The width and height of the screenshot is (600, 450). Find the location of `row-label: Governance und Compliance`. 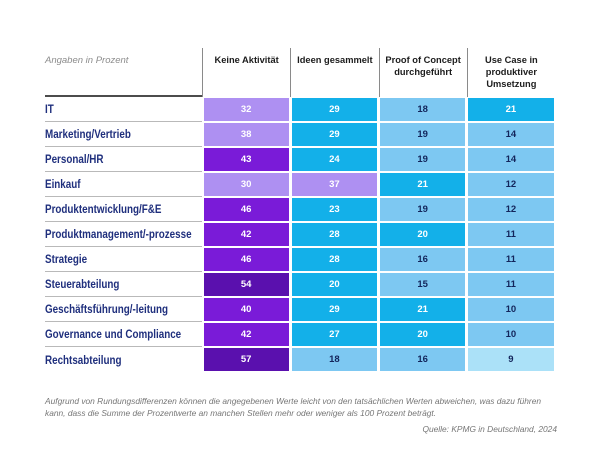

row-label: Governance und Compliance is located at coordinates (123, 334).